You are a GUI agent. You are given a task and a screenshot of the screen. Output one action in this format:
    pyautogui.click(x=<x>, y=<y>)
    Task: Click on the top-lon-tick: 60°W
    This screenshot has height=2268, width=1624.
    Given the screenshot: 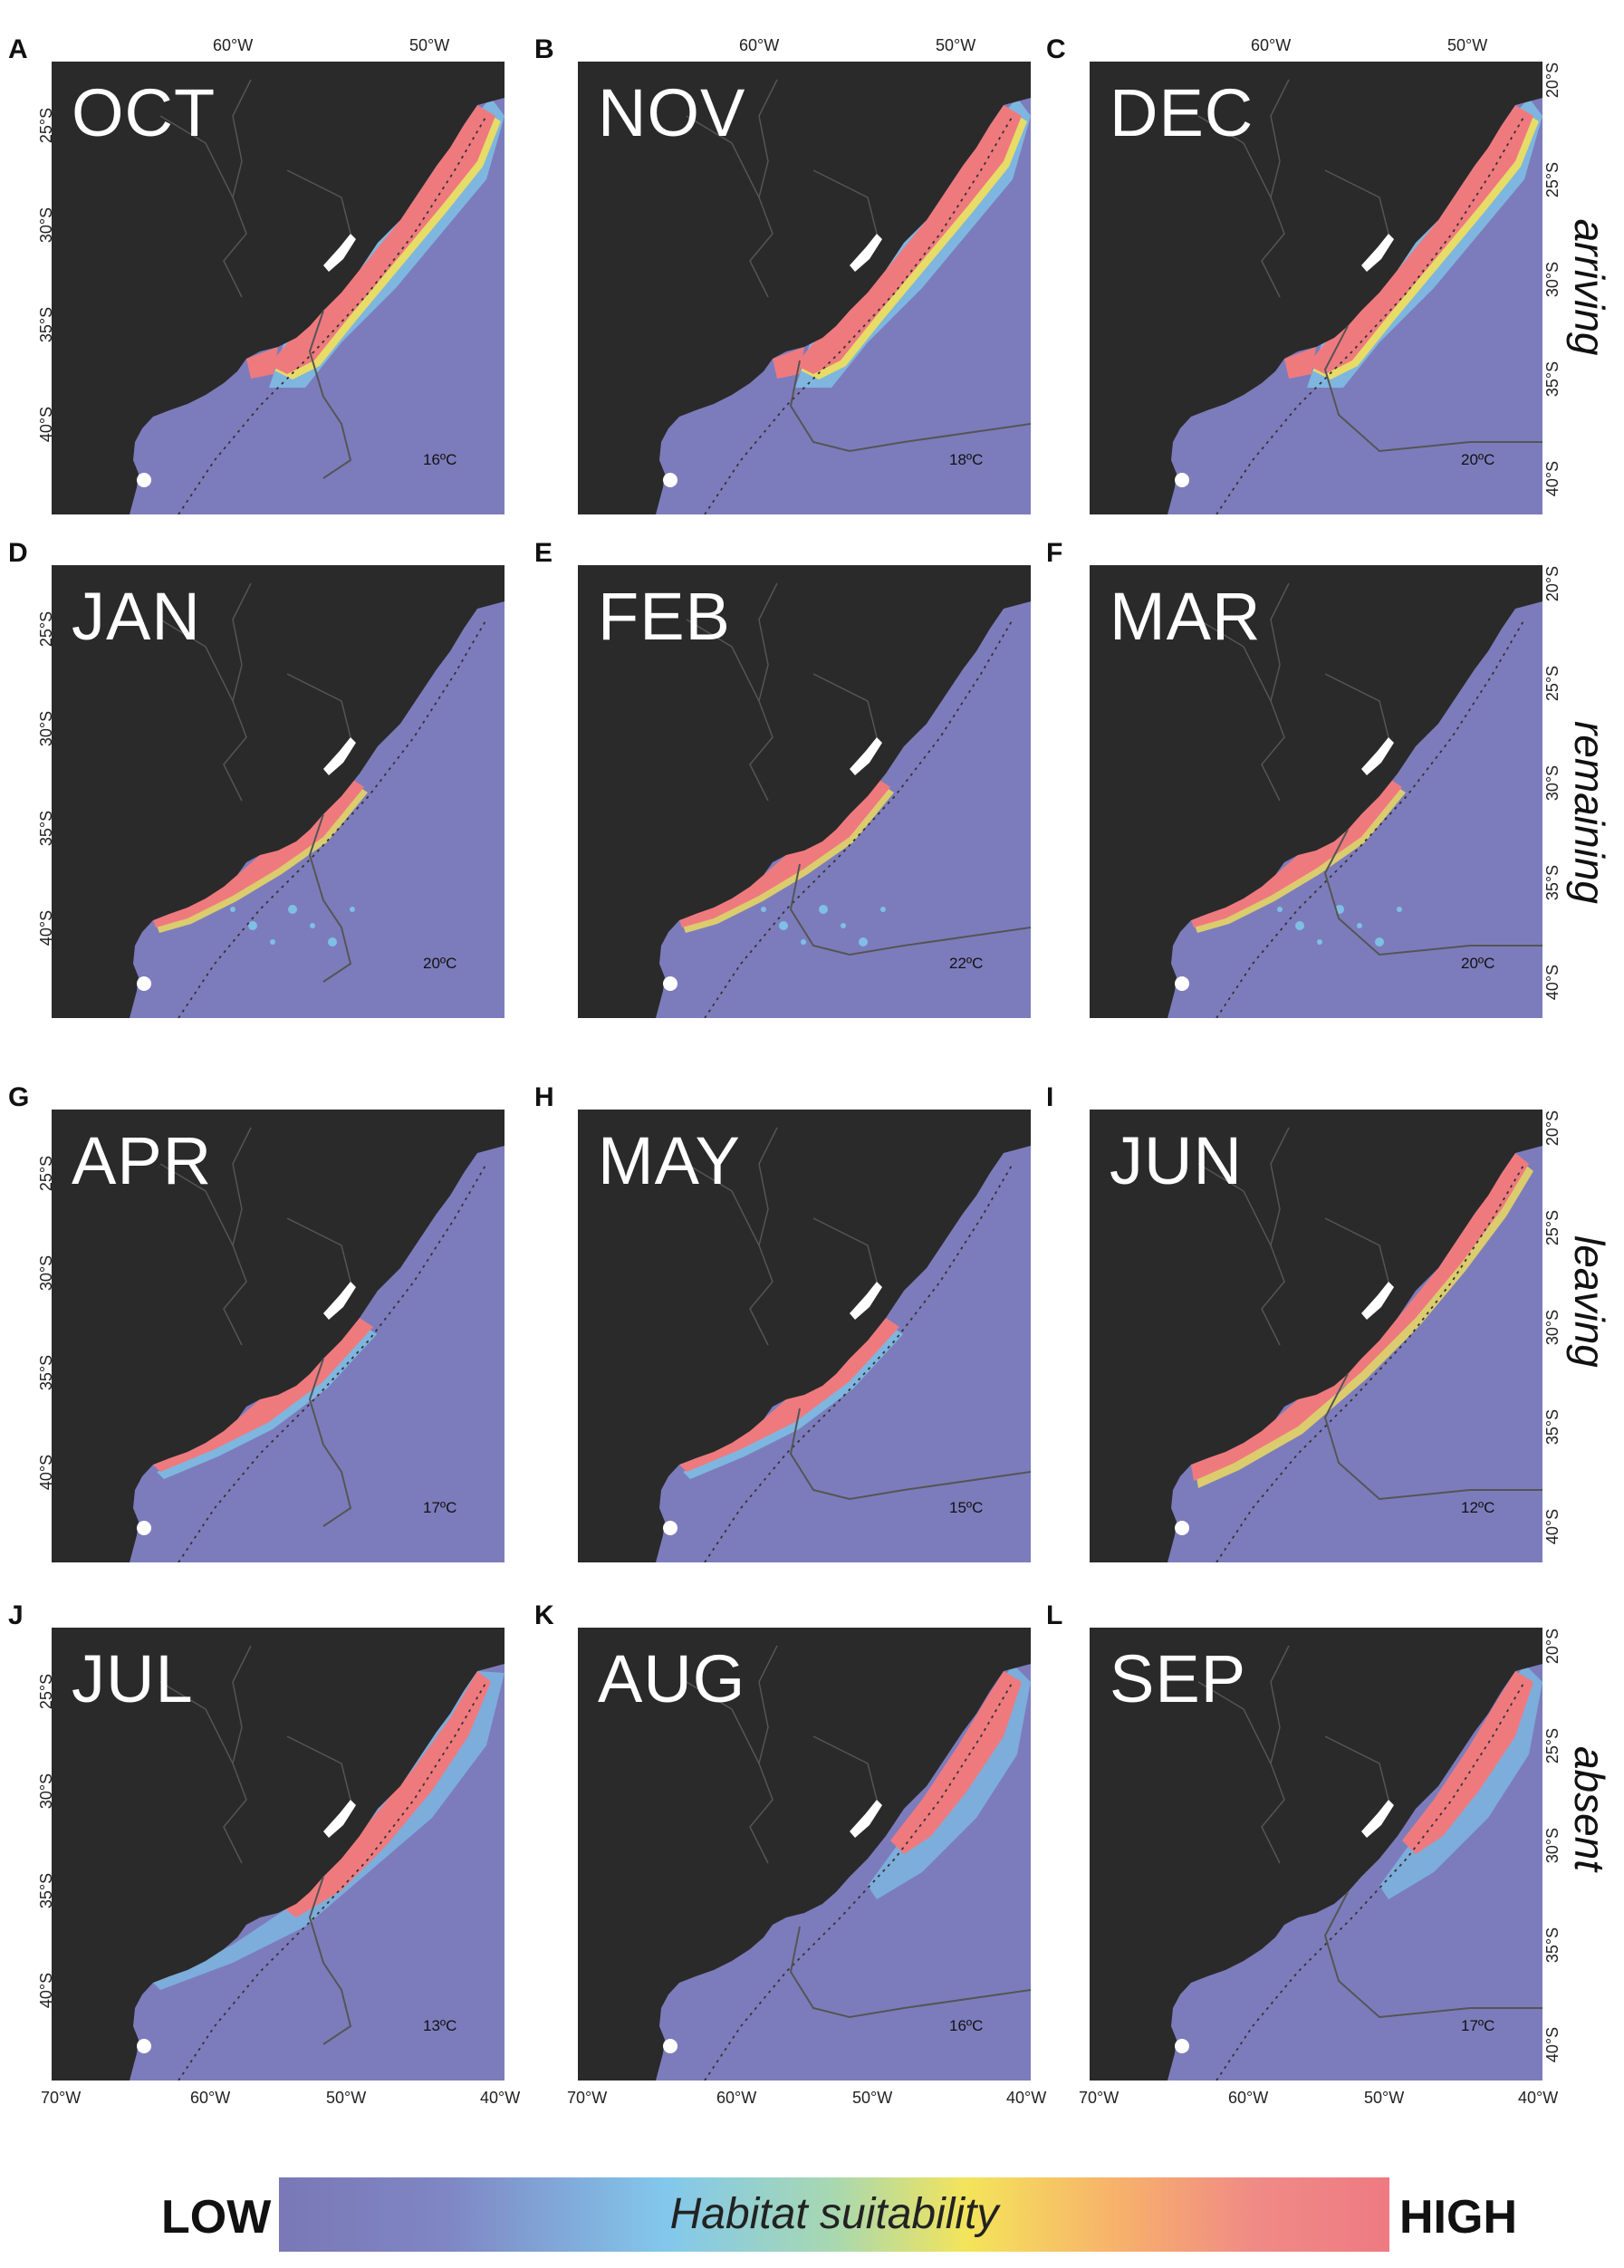 What is the action you would take?
    pyautogui.click(x=233, y=45)
    